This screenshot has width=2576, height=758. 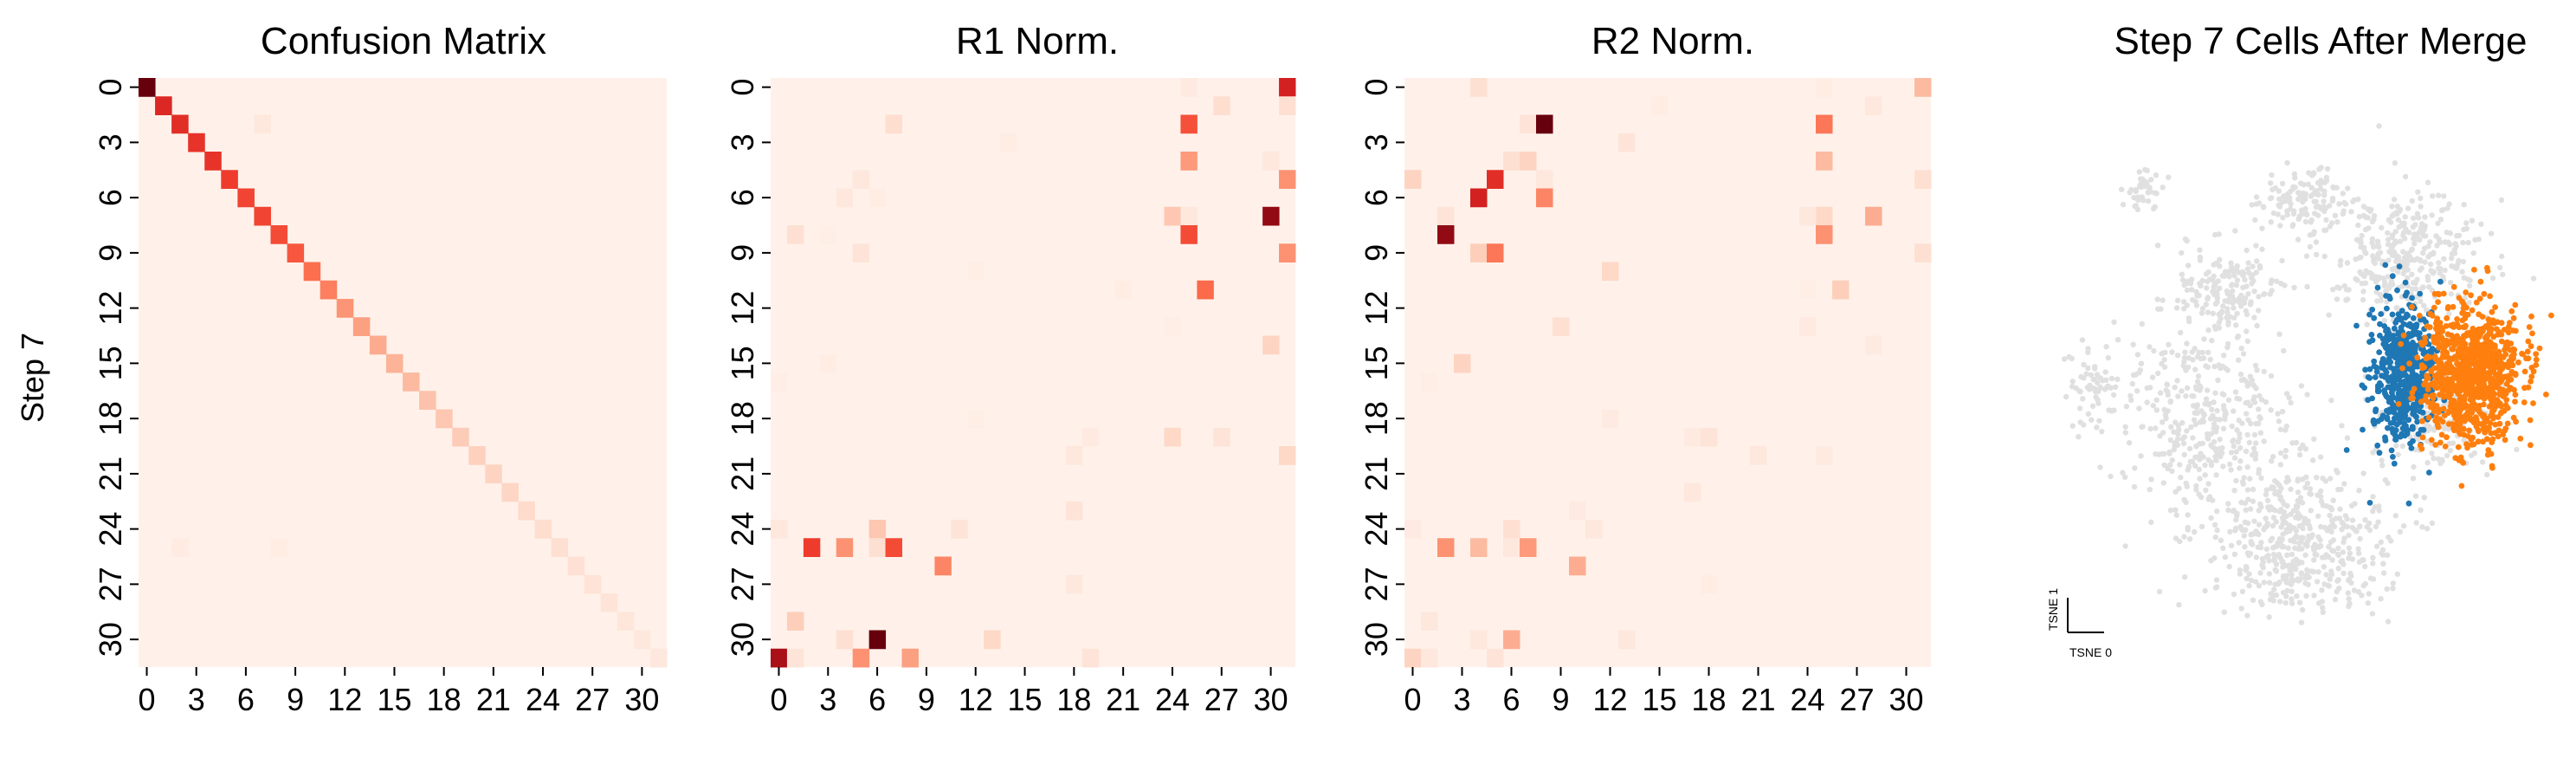 What do you see at coordinates (1560, 699) in the screenshot?
I see `x-tick-label: 9` at bounding box center [1560, 699].